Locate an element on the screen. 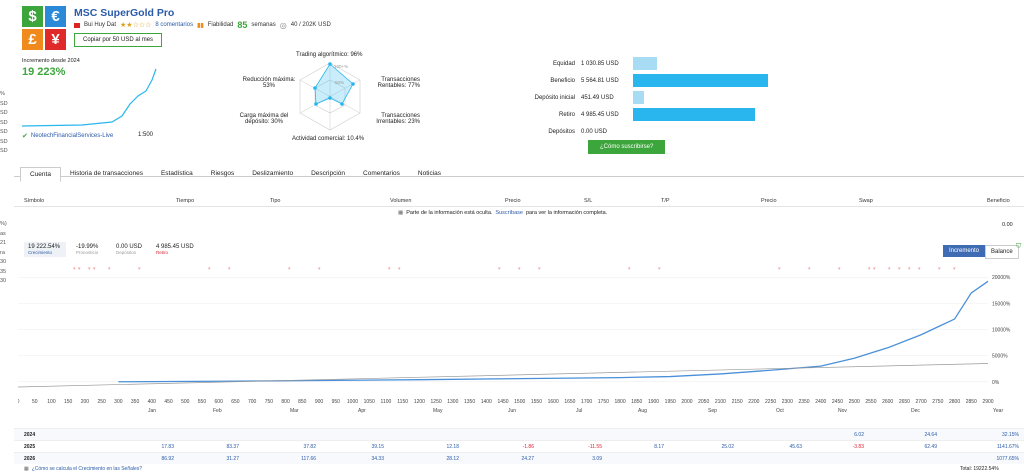 The width and height of the screenshot is (1024, 475). x-tick-label: 2350 is located at coordinates (803, 402).